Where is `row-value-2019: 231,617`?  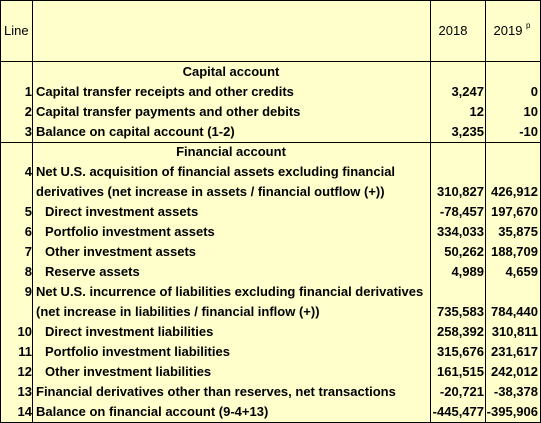 row-value-2019: 231,617 is located at coordinates (514, 351).